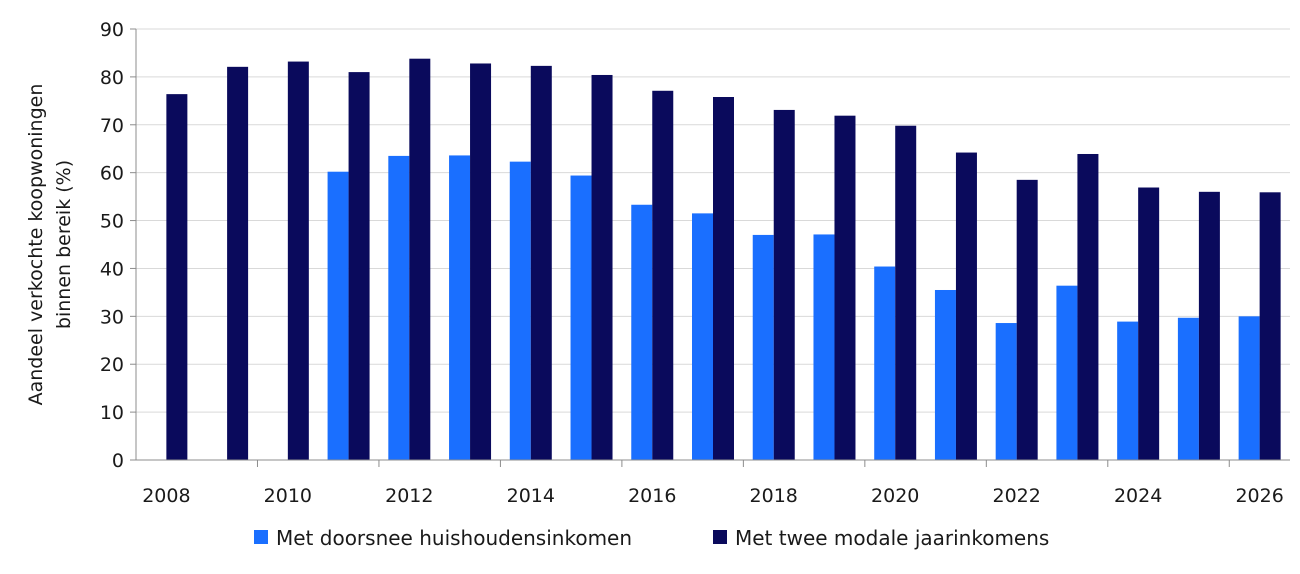 The height and width of the screenshot is (574, 1300). What do you see at coordinates (966, 306) in the screenshot?
I see `bar-modaal-2021` at bounding box center [966, 306].